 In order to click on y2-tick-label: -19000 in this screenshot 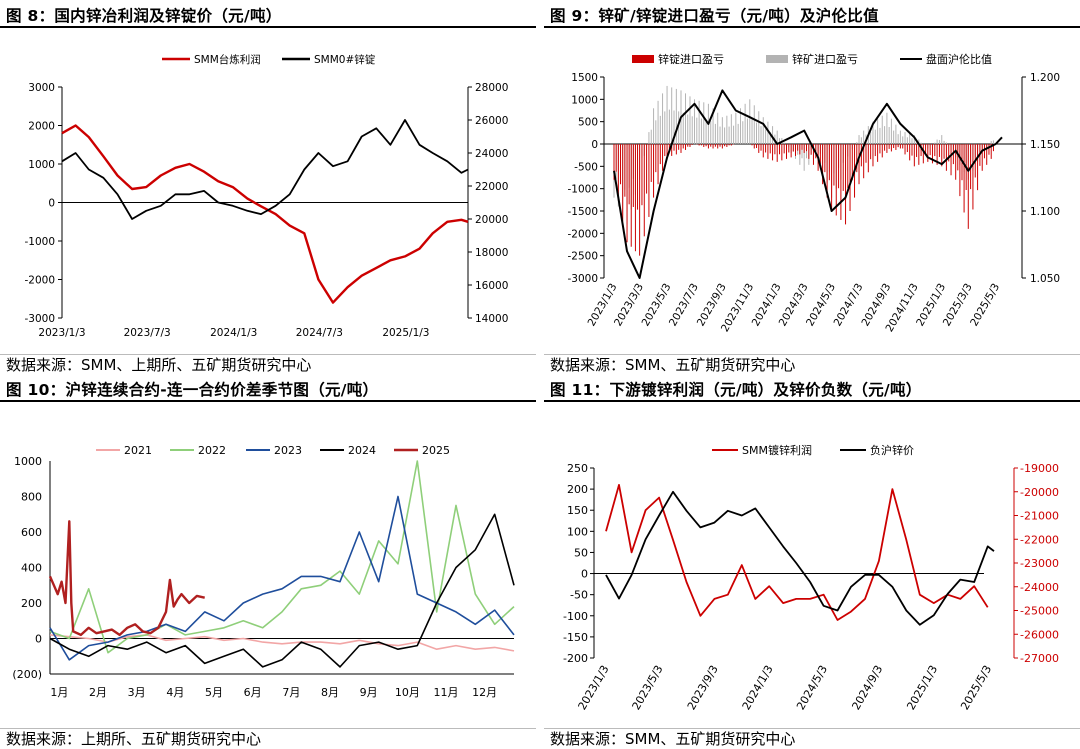, I will do `click(1039, 468)`.